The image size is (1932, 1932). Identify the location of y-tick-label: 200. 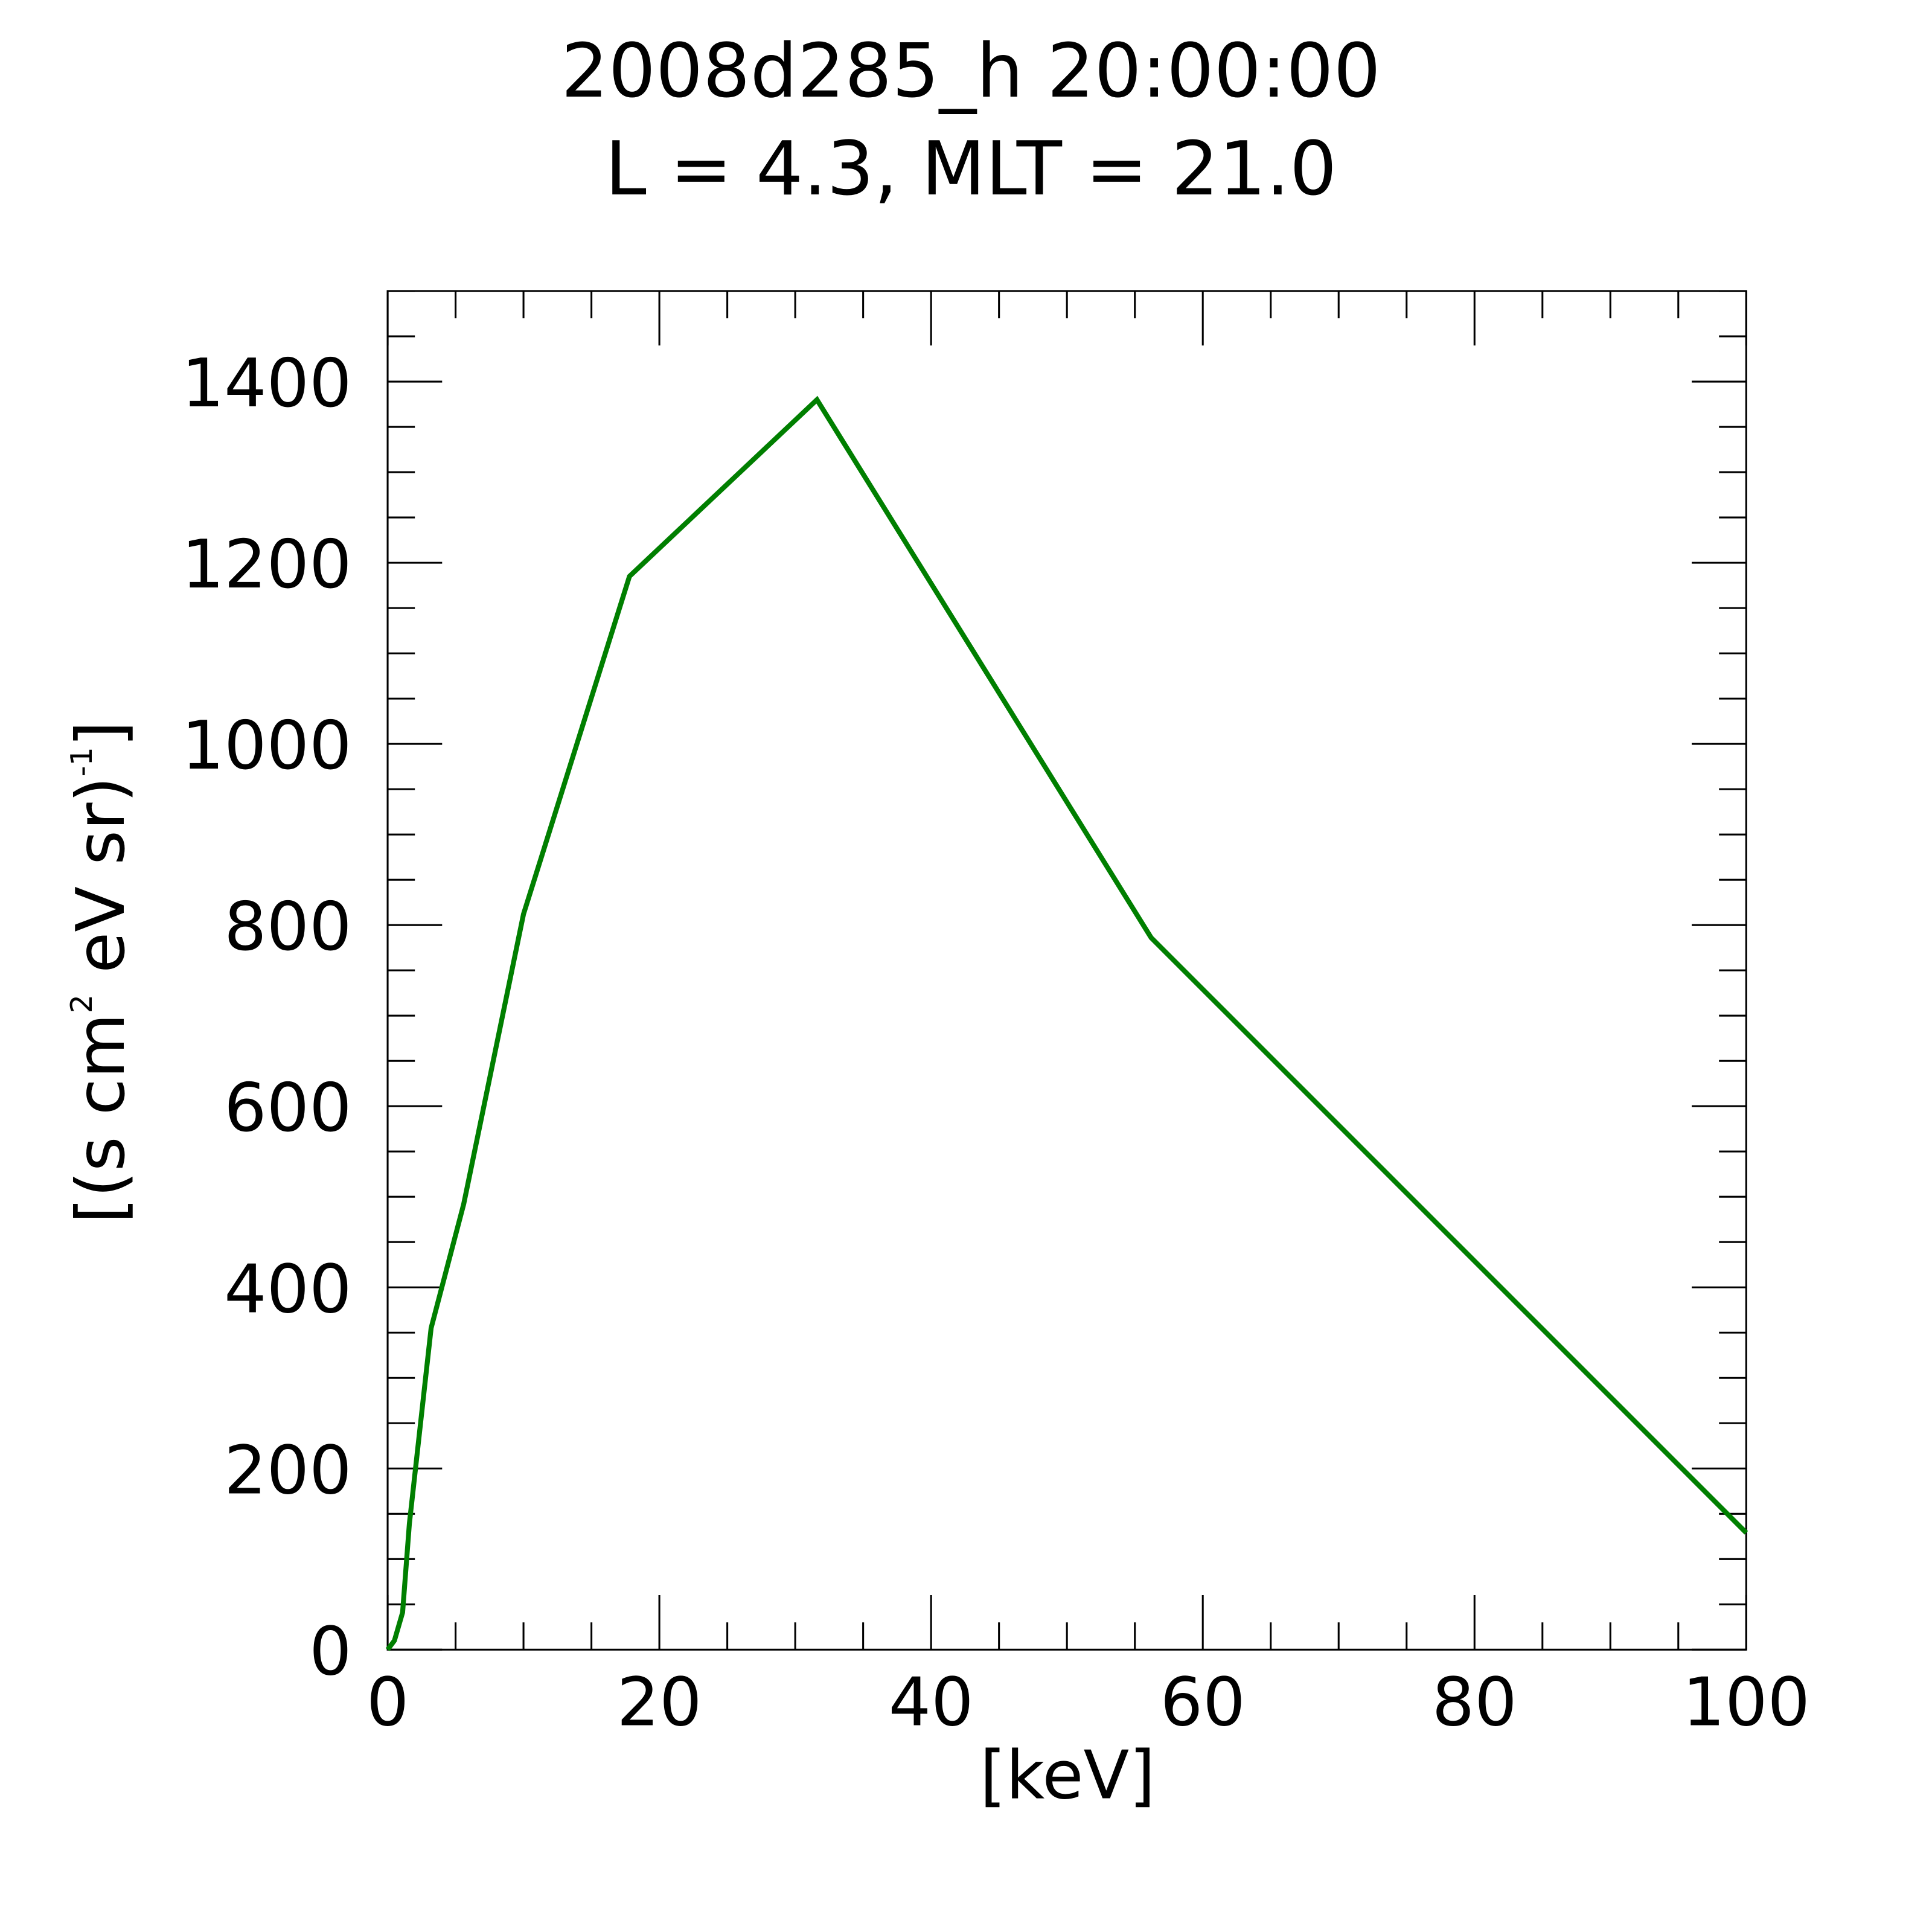
(287, 1470).